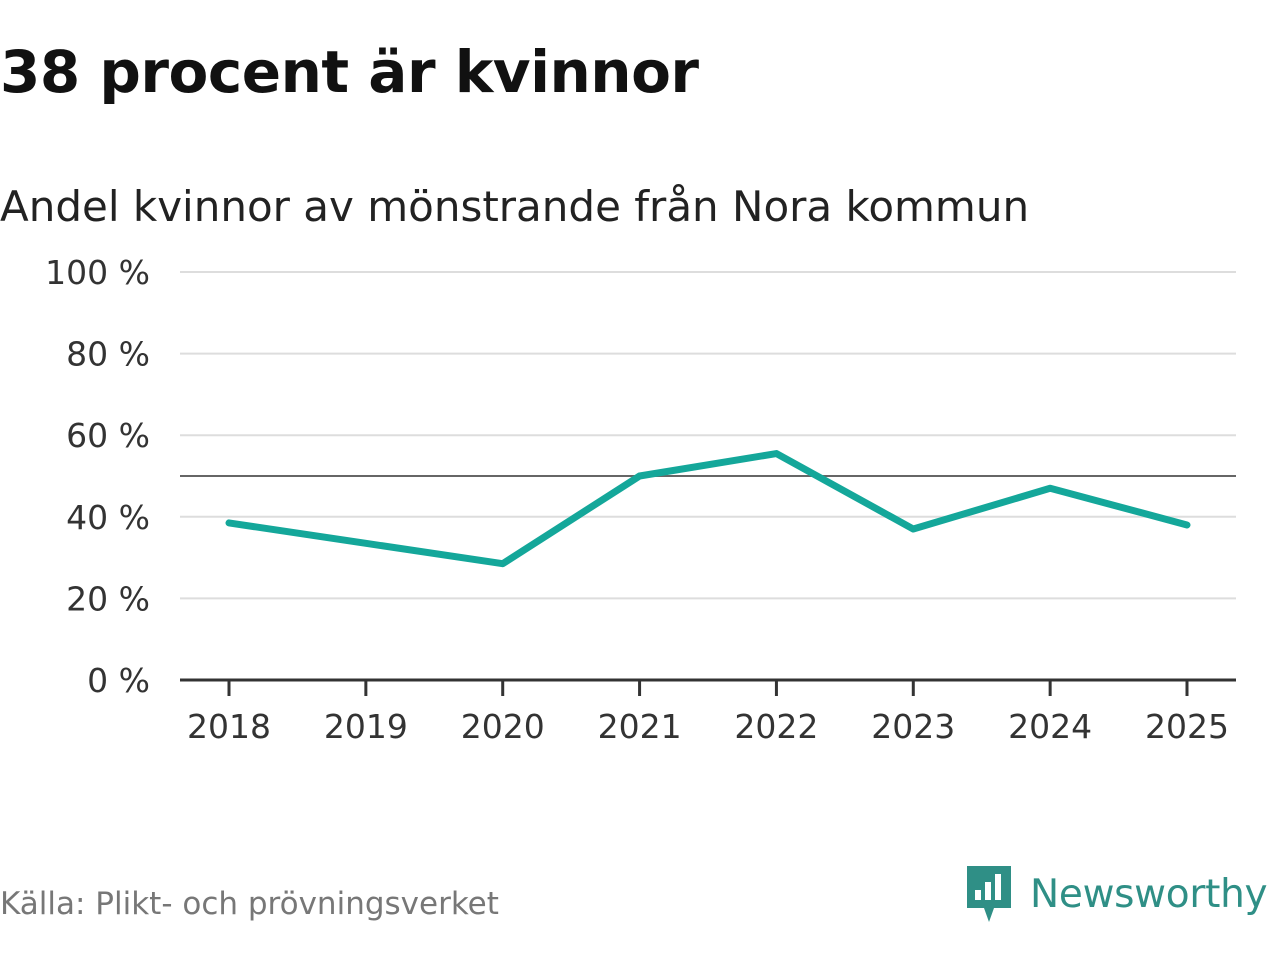 The image size is (1280, 960). I want to click on brand-logo: Newsworthy, so click(1116, 894).